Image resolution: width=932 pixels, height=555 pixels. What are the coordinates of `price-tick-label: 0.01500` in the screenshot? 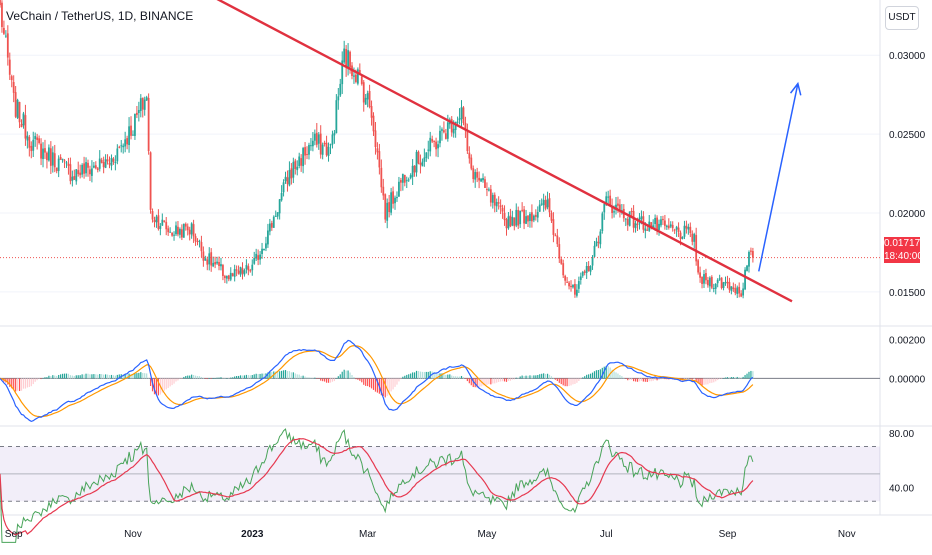 It's located at (907, 293).